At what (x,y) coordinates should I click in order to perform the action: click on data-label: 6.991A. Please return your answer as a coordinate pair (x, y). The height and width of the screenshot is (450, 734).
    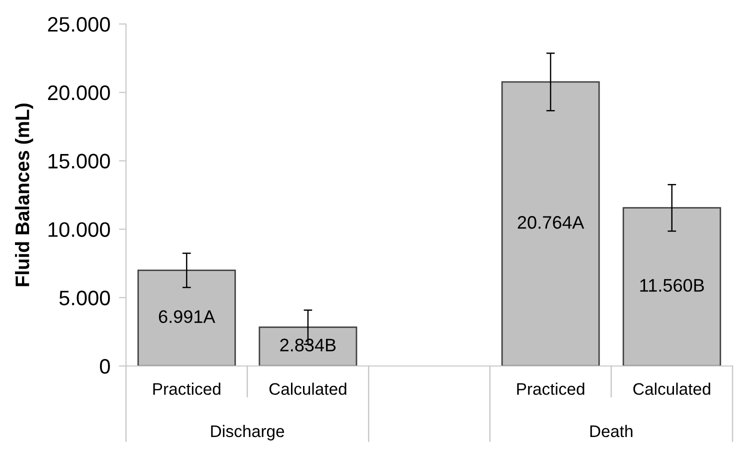
    Looking at the image, I should click on (187, 317).